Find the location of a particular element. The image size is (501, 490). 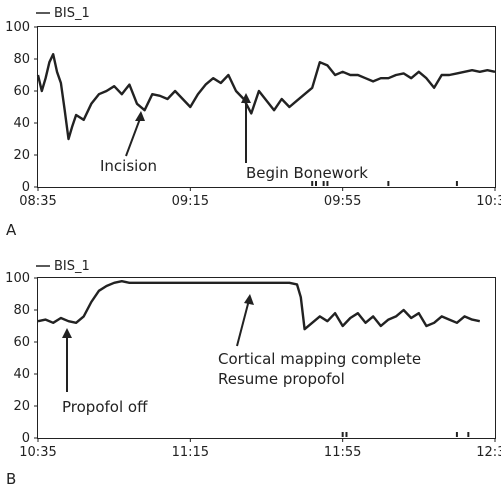

bis-series-line-b is located at coordinates (259, 305).